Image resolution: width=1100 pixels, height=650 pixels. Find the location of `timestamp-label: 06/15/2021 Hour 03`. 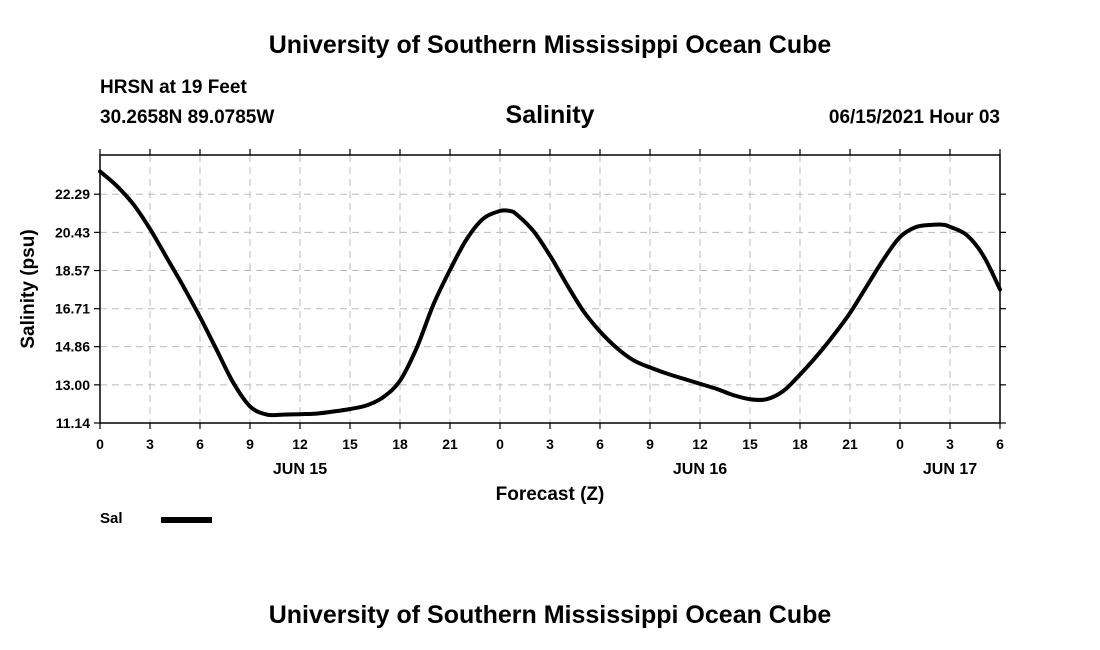

timestamp-label: 06/15/2021 Hour 03 is located at coordinates (914, 117).